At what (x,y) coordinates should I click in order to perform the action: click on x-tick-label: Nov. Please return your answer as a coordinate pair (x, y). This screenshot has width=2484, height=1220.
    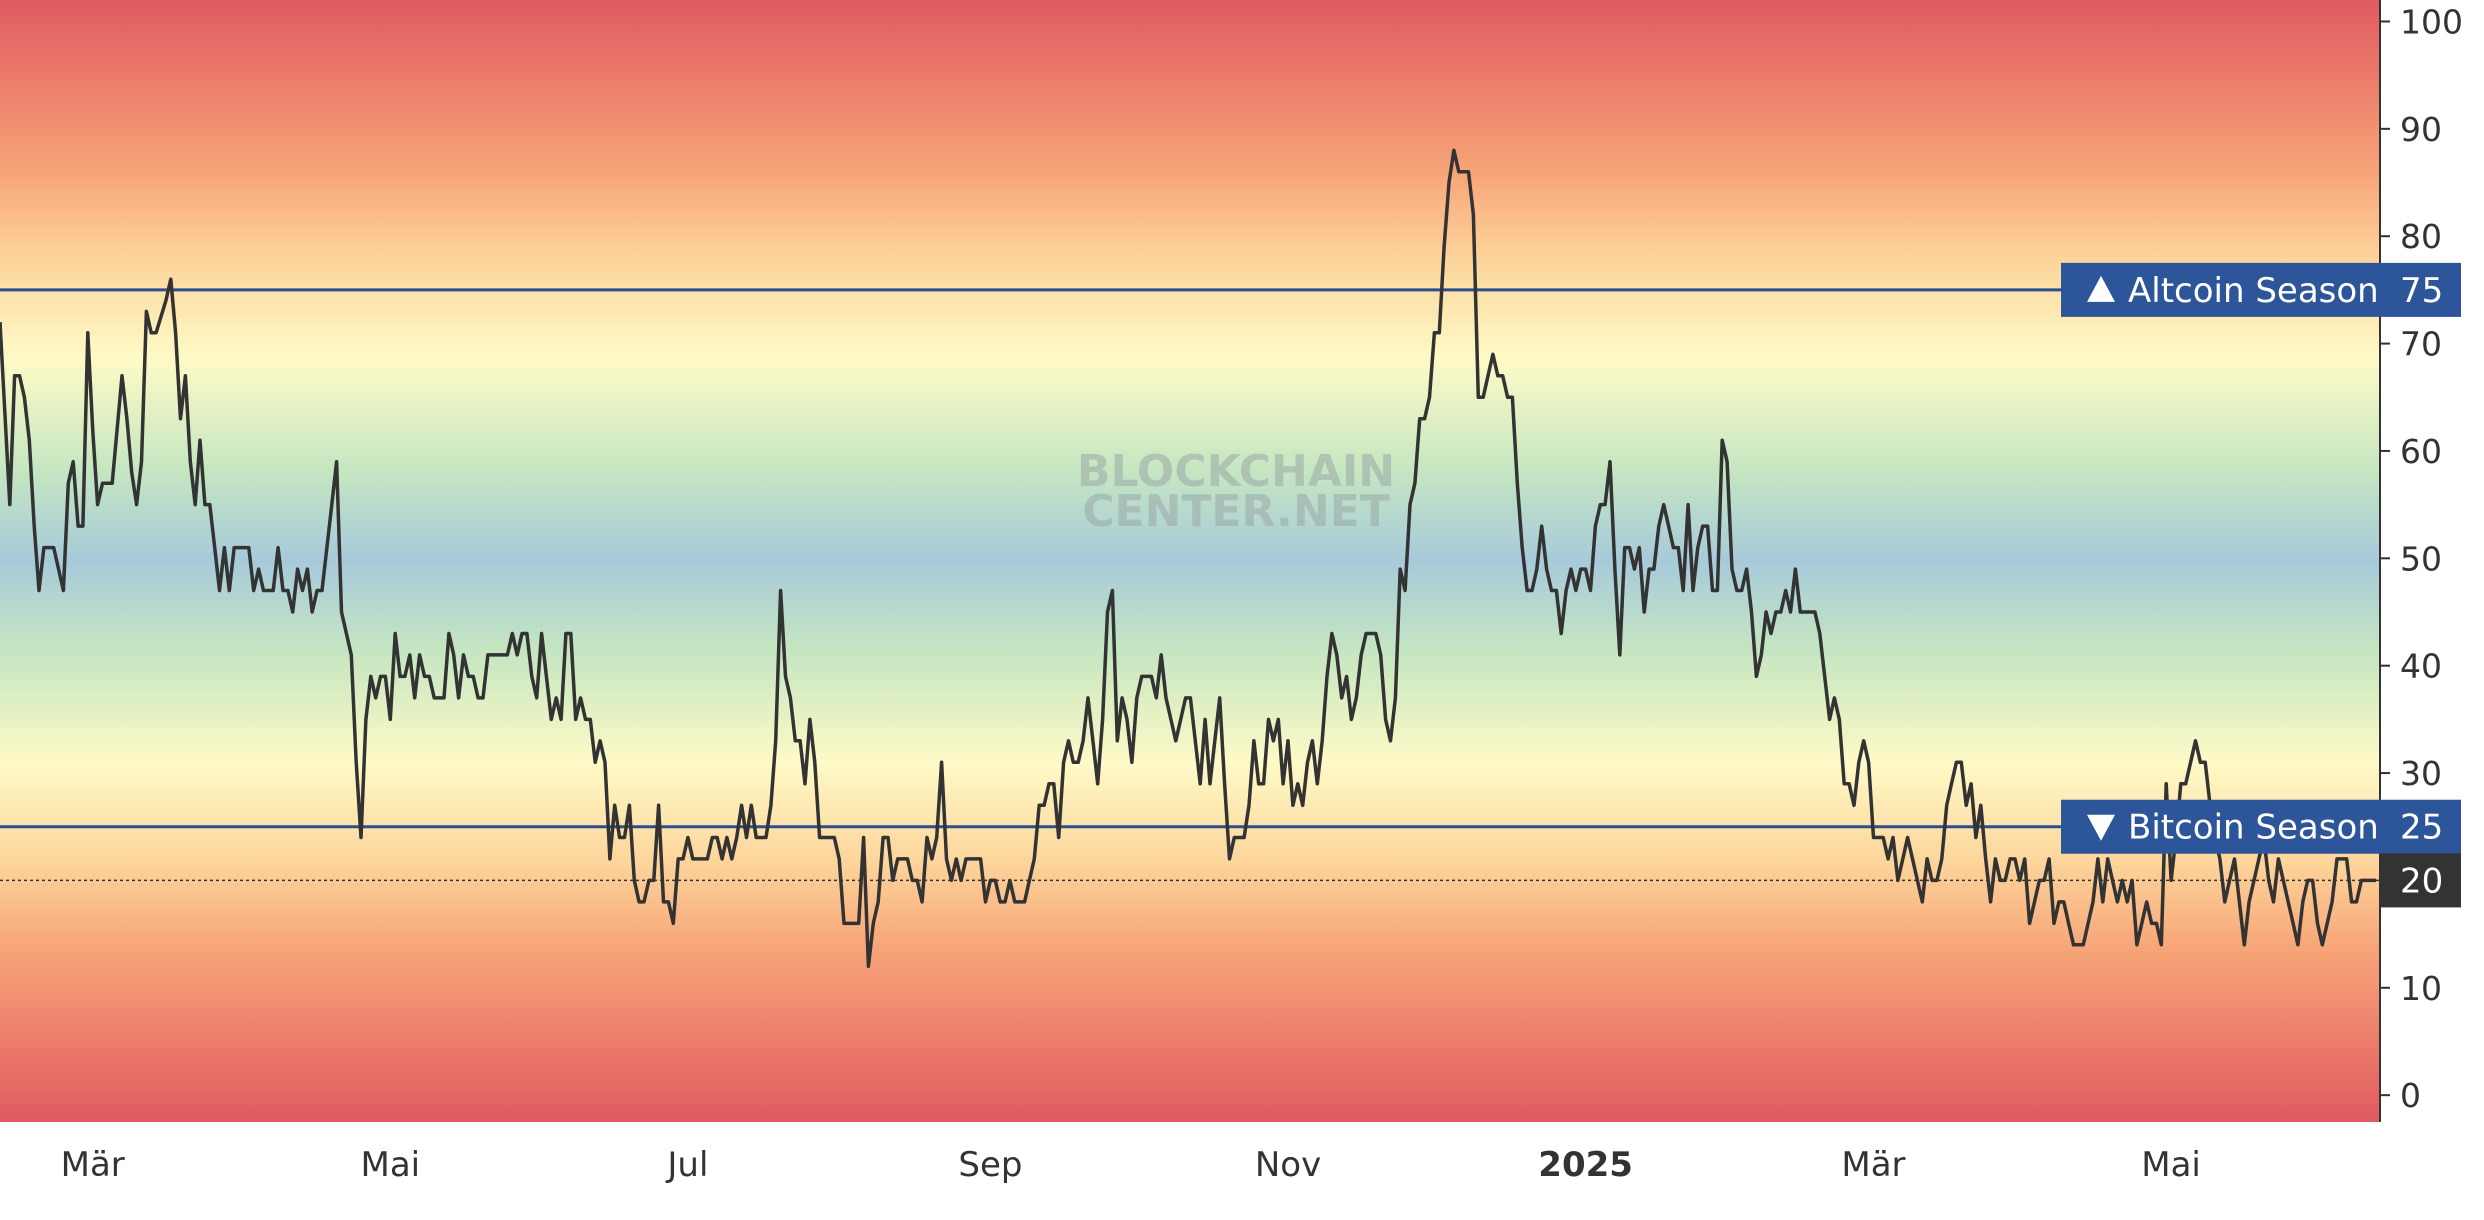
    Looking at the image, I should click on (1288, 1165).